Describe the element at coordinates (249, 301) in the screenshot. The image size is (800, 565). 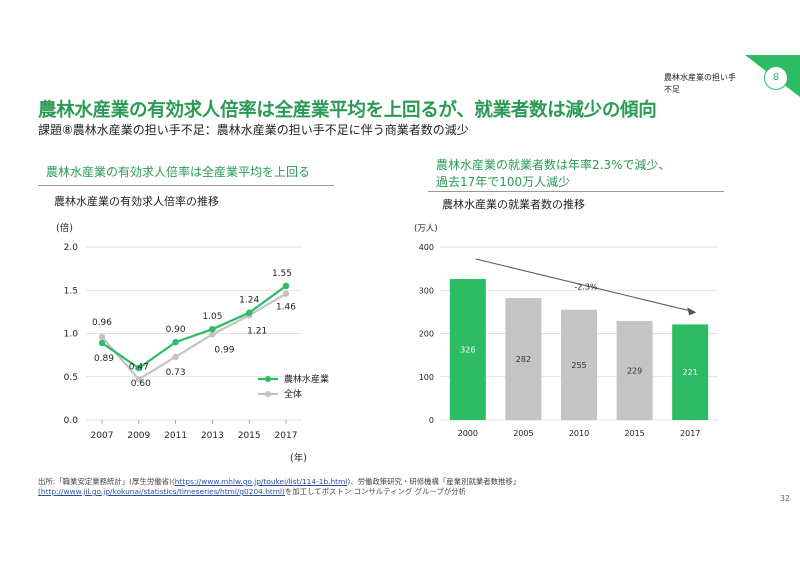
I see `data-label-agri: 1.24` at that location.